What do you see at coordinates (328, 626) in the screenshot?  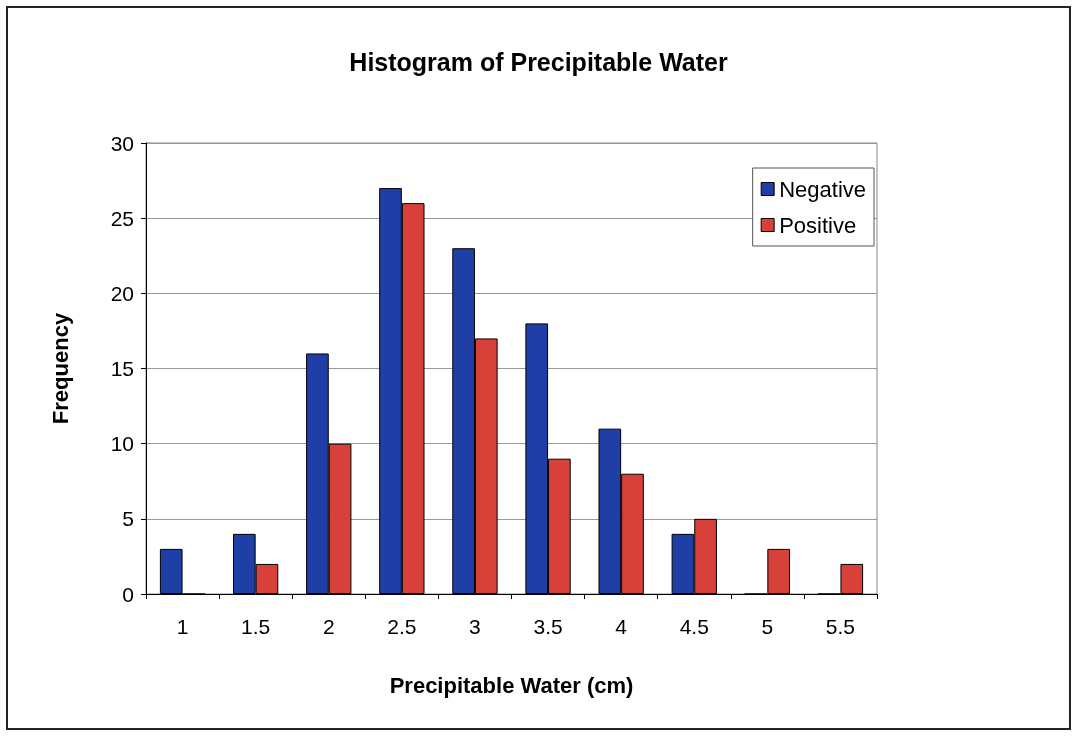 I see `x-tick-label: 2` at bounding box center [328, 626].